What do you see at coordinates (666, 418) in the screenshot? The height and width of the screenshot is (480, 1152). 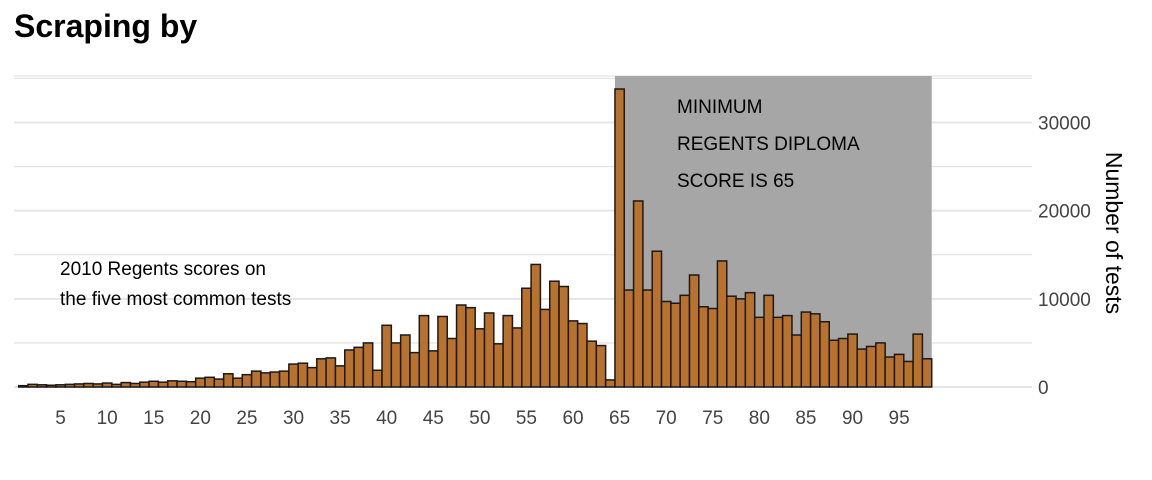 I see `x-tick-label: 70` at bounding box center [666, 418].